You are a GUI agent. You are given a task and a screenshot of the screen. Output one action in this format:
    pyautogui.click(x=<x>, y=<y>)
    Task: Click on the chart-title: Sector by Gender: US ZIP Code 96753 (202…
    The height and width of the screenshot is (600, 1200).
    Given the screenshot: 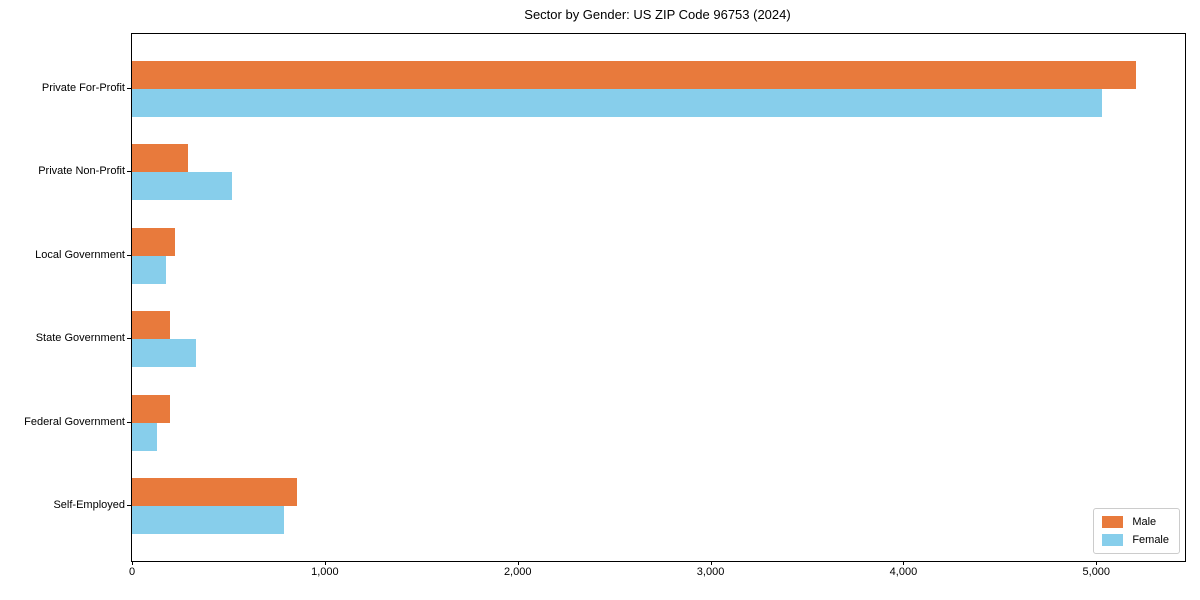 What is the action you would take?
    pyautogui.click(x=657, y=14)
    